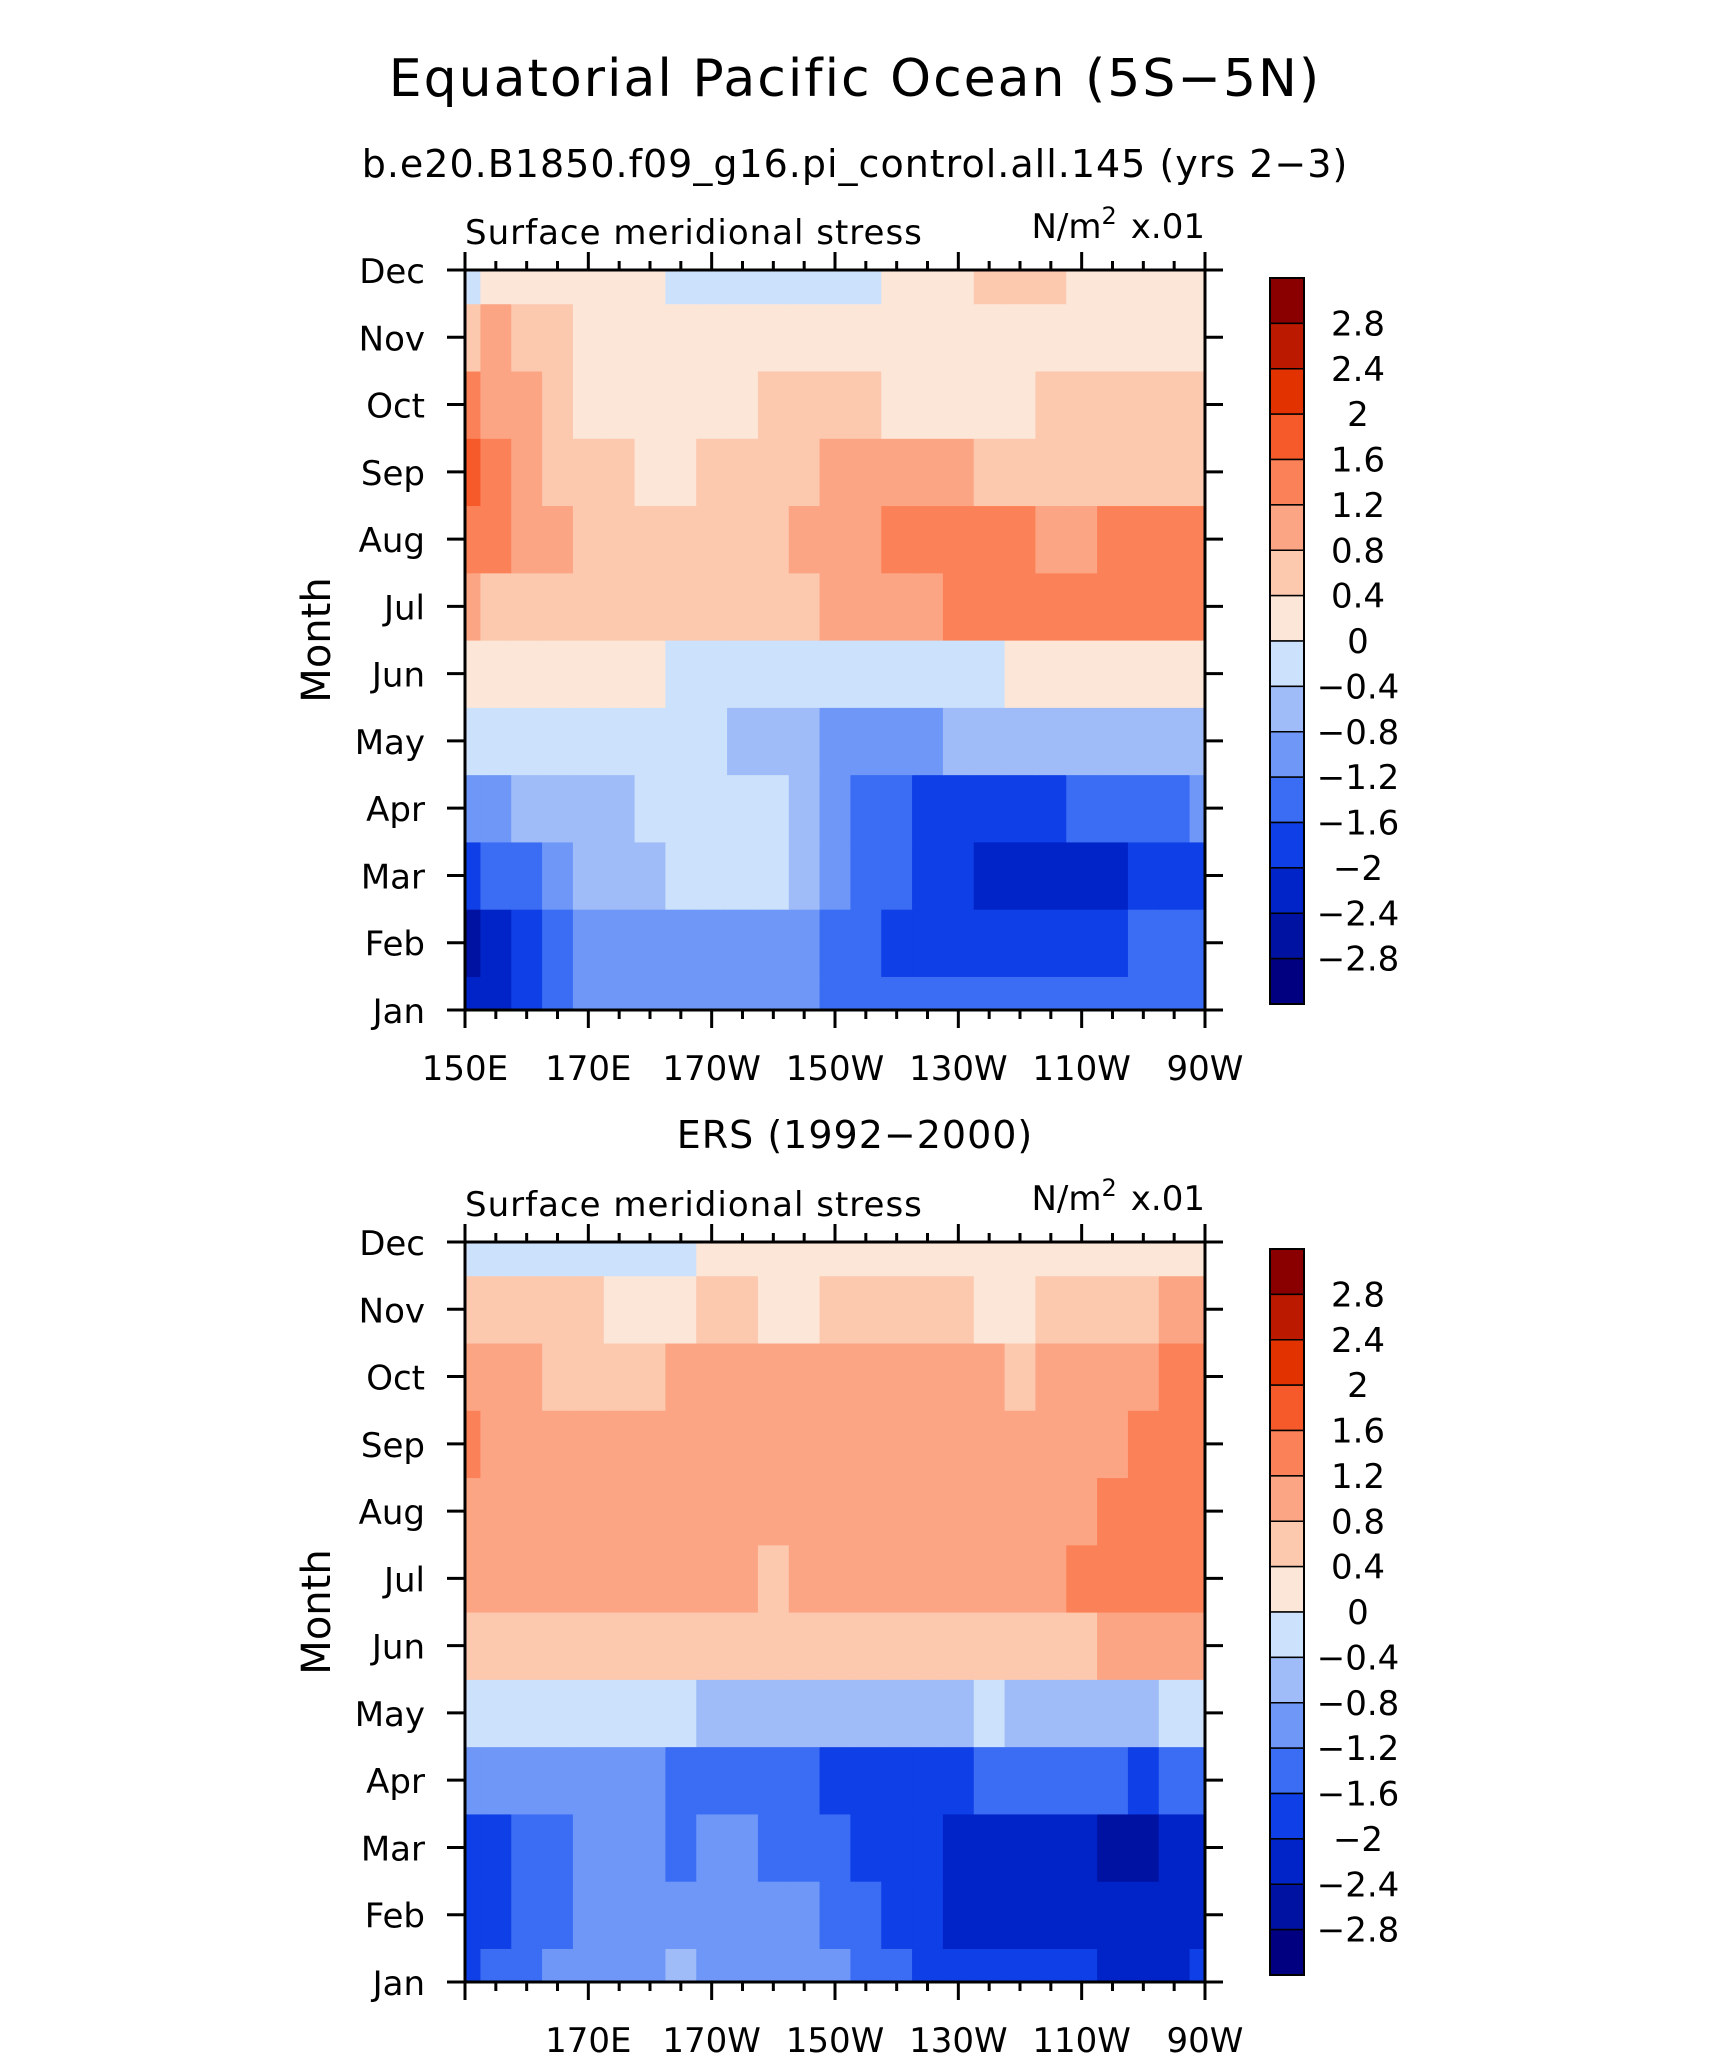 This screenshot has width=1710, height=2059. Describe the element at coordinates (694, 233) in the screenshot. I see `variable-label: Surface meridional stress` at that location.